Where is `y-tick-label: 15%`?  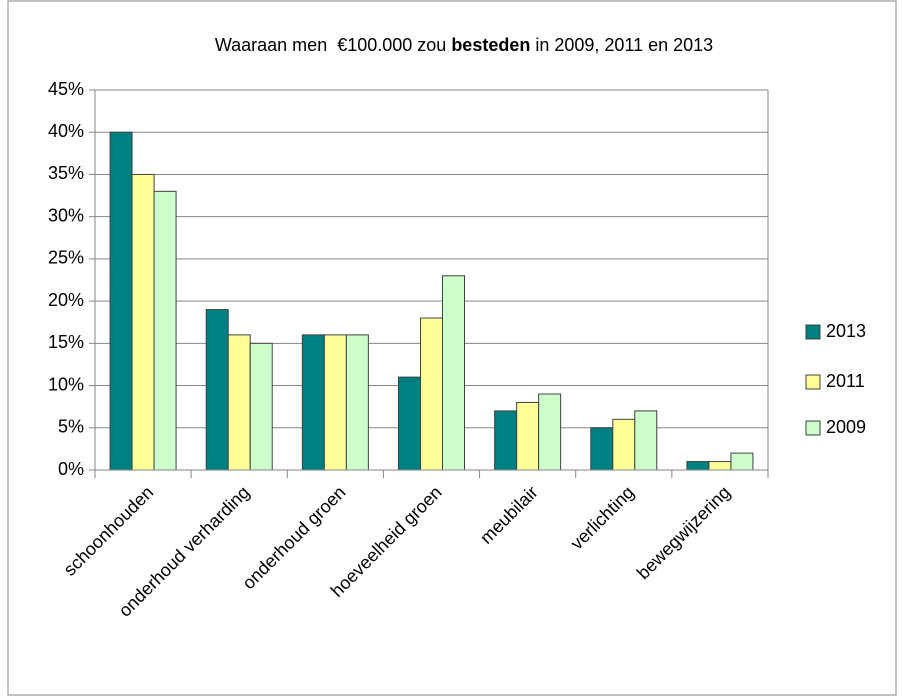 y-tick-label: 15% is located at coordinates (66, 342).